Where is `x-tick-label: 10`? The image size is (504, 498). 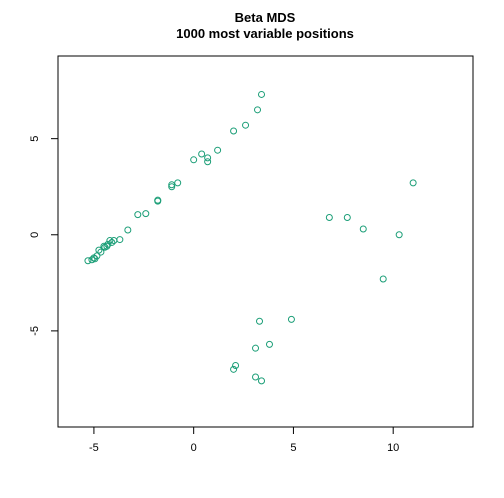
x-tick-label: 10 is located at coordinates (393, 448).